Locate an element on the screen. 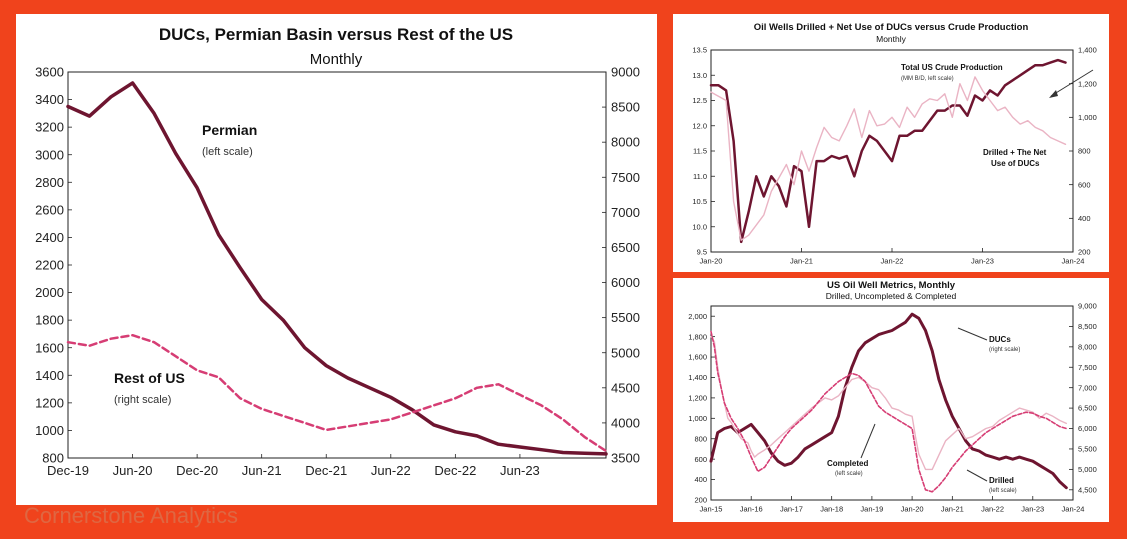 The height and width of the screenshot is (539, 1127). label-drilled-net: Drilled + The Net is located at coordinates (1015, 152).